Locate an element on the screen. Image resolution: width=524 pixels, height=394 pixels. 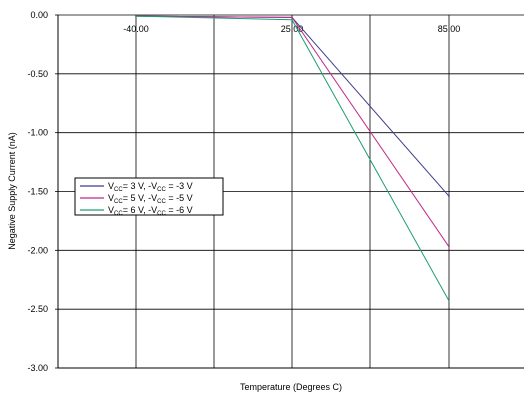
y-tick-label: -1.00 is located at coordinates (37, 133).